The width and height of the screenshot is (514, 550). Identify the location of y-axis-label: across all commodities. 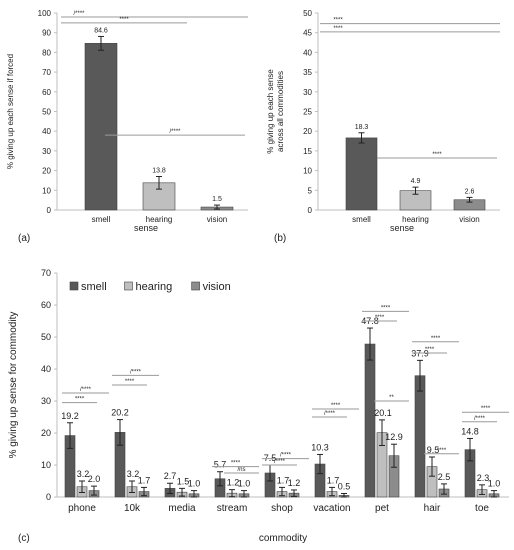
(280, 111).